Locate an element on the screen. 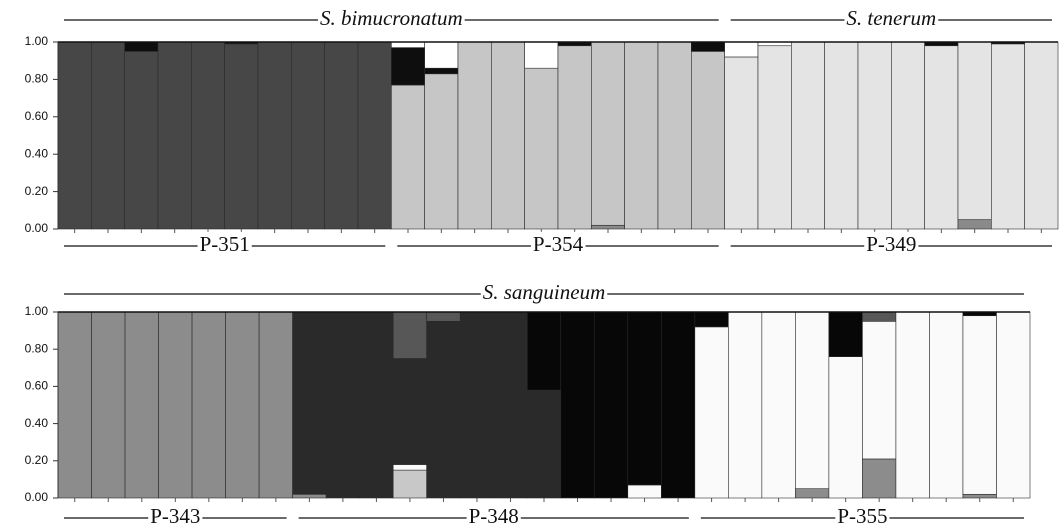 The image size is (1061, 532). y-tick-label: 0.60 is located at coordinates (37, 116).